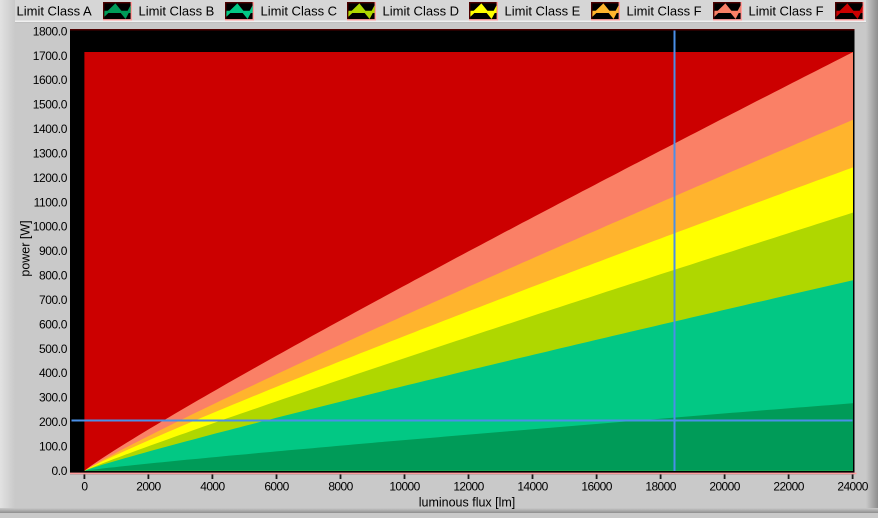  I want to click on svg-text: 700.0, so click(53, 300).